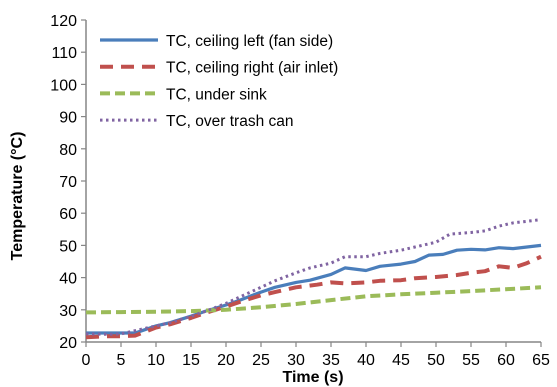 The image size is (557, 387). What do you see at coordinates (68, 343) in the screenshot?
I see `y-tick-label: 20` at bounding box center [68, 343].